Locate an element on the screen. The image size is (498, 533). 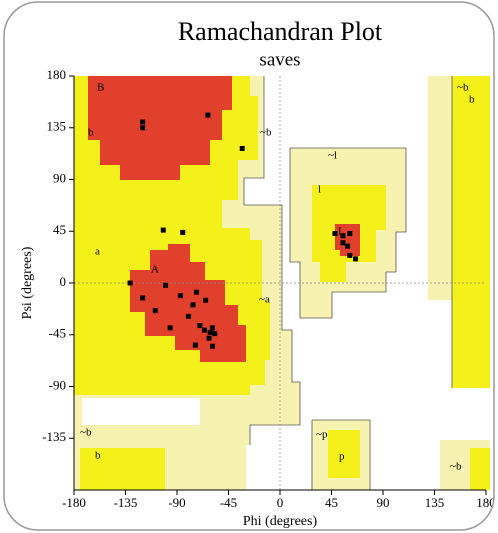
region-label: ~l is located at coordinates (332, 156).